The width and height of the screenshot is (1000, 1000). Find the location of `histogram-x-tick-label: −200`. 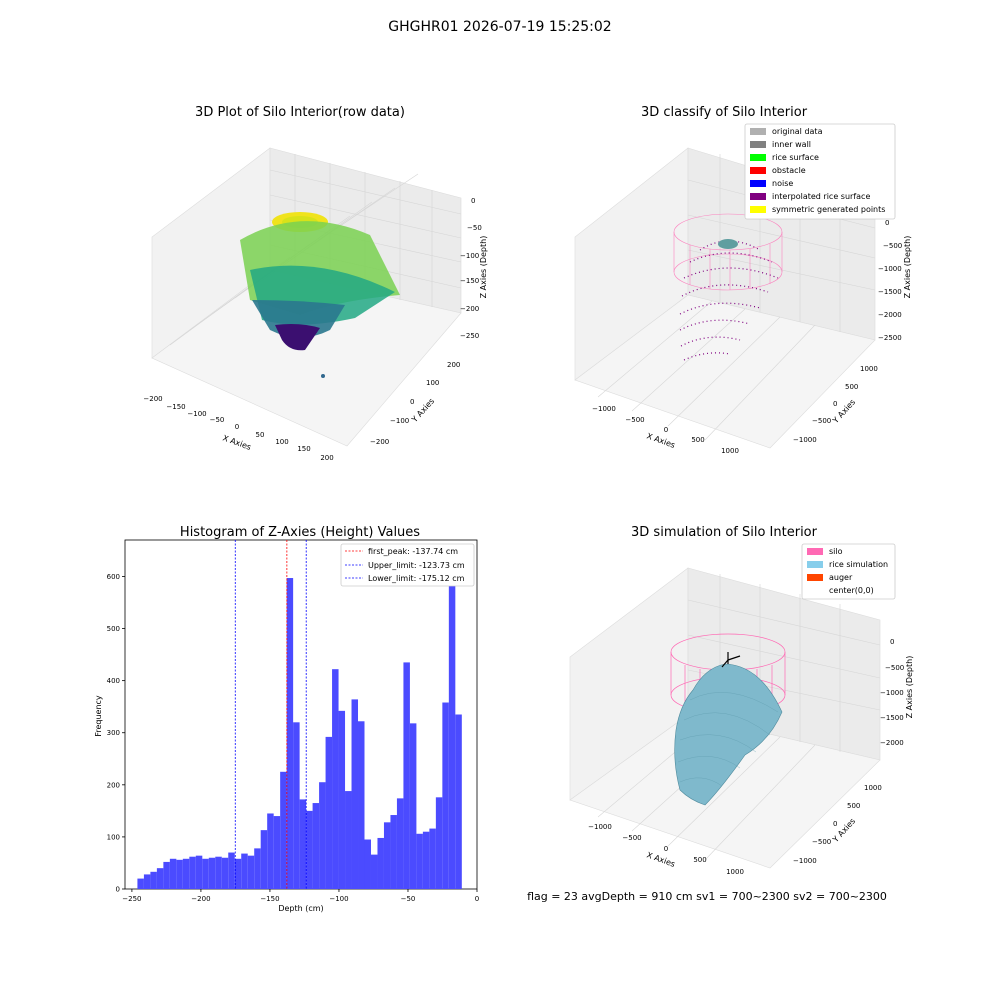

histogram-x-tick-label: −200 is located at coordinates (200, 899).